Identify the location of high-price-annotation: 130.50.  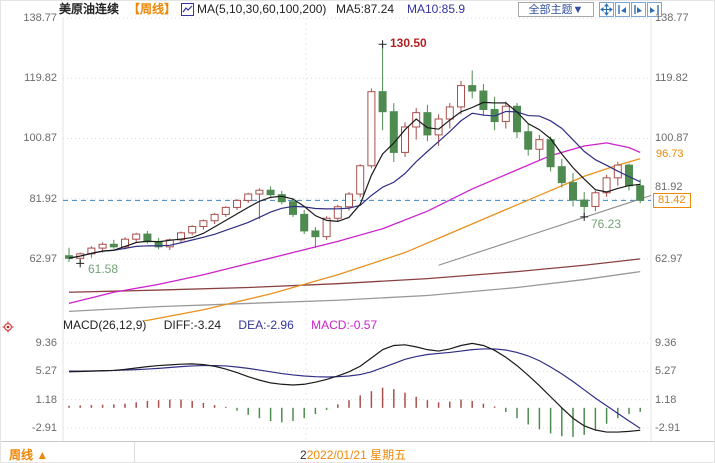
(408, 43).